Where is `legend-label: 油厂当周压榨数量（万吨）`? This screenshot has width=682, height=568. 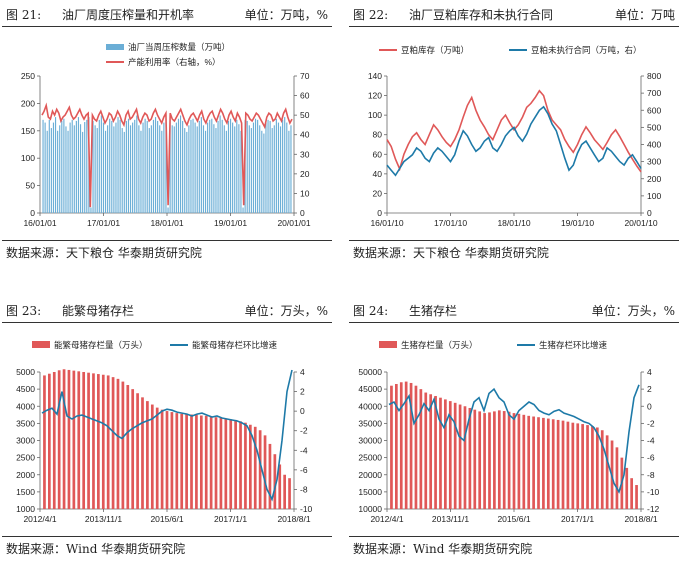 legend-label: 油厂当周压榨数量（万吨） is located at coordinates (179, 47).